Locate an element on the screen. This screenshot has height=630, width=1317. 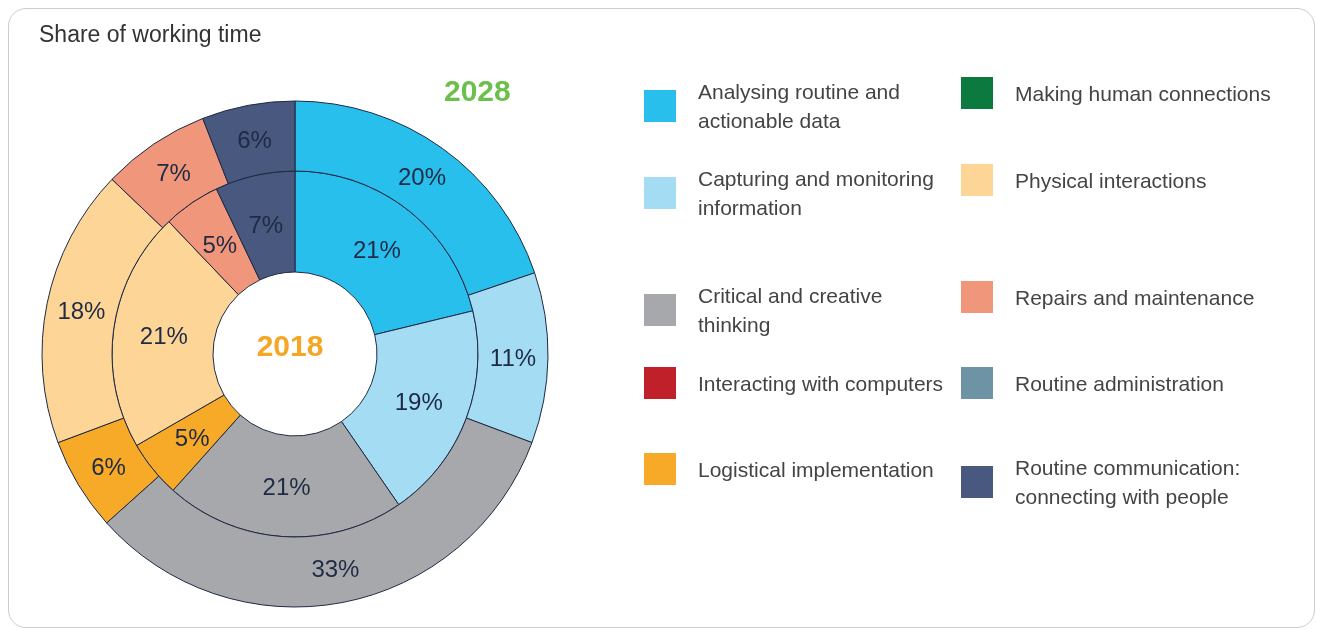
legend-label: Making human connections is located at coordinates (1143, 93).